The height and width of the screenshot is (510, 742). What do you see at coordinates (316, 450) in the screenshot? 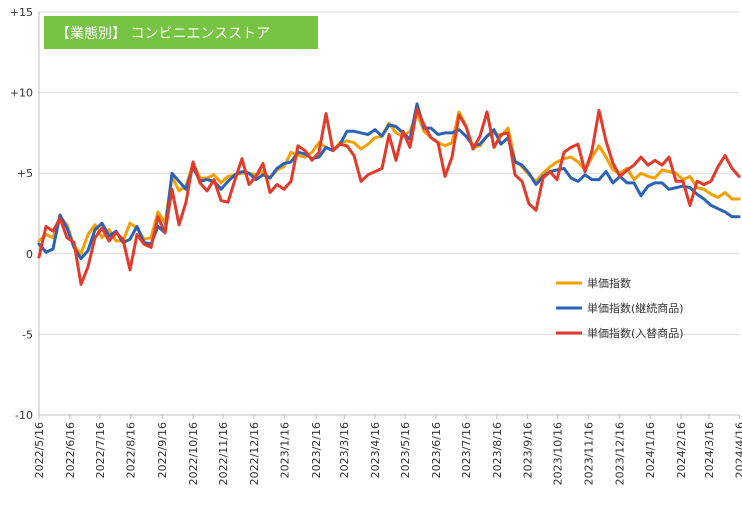
I see `x-tick-label: 2023/2/16` at bounding box center [316, 450].